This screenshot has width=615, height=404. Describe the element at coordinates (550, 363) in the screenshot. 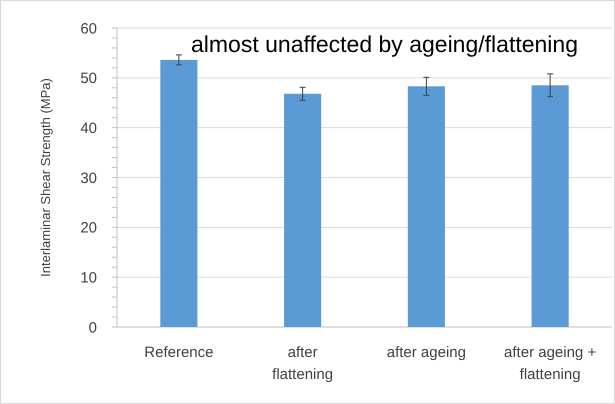

I see `x-tick-label: after ageing + flattening` at that location.